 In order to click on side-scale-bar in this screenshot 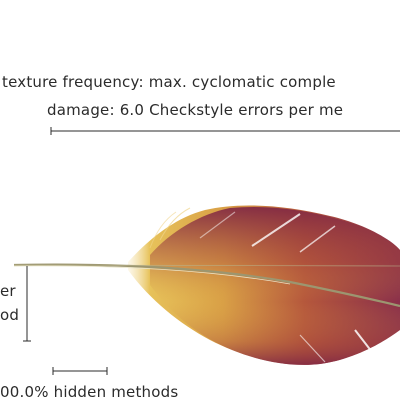, I will do `click(27, 304)`.